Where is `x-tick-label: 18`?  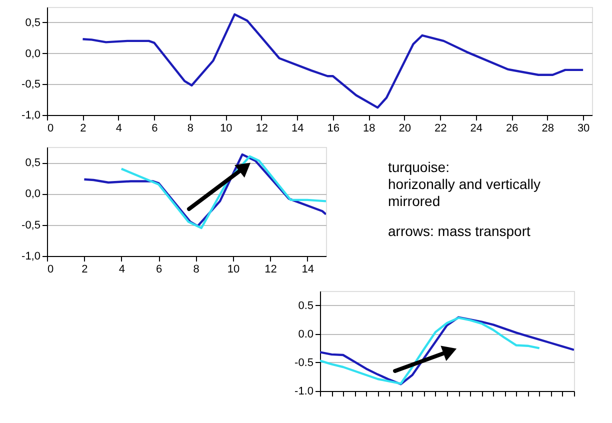
x-tick-label: 18 is located at coordinates (369, 128).